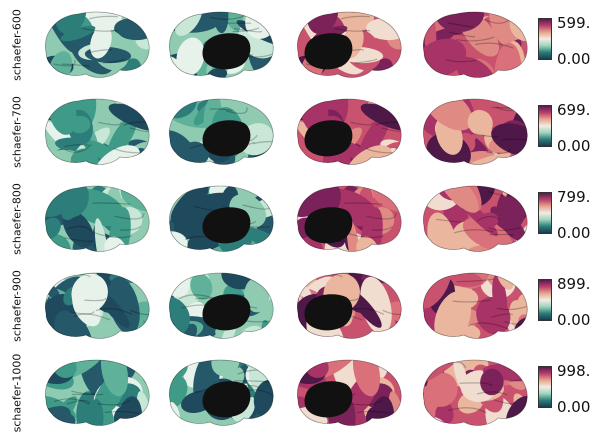 This screenshot has height=437, width=600. I want to click on colorbar-max-label: 599., so click(574, 23).